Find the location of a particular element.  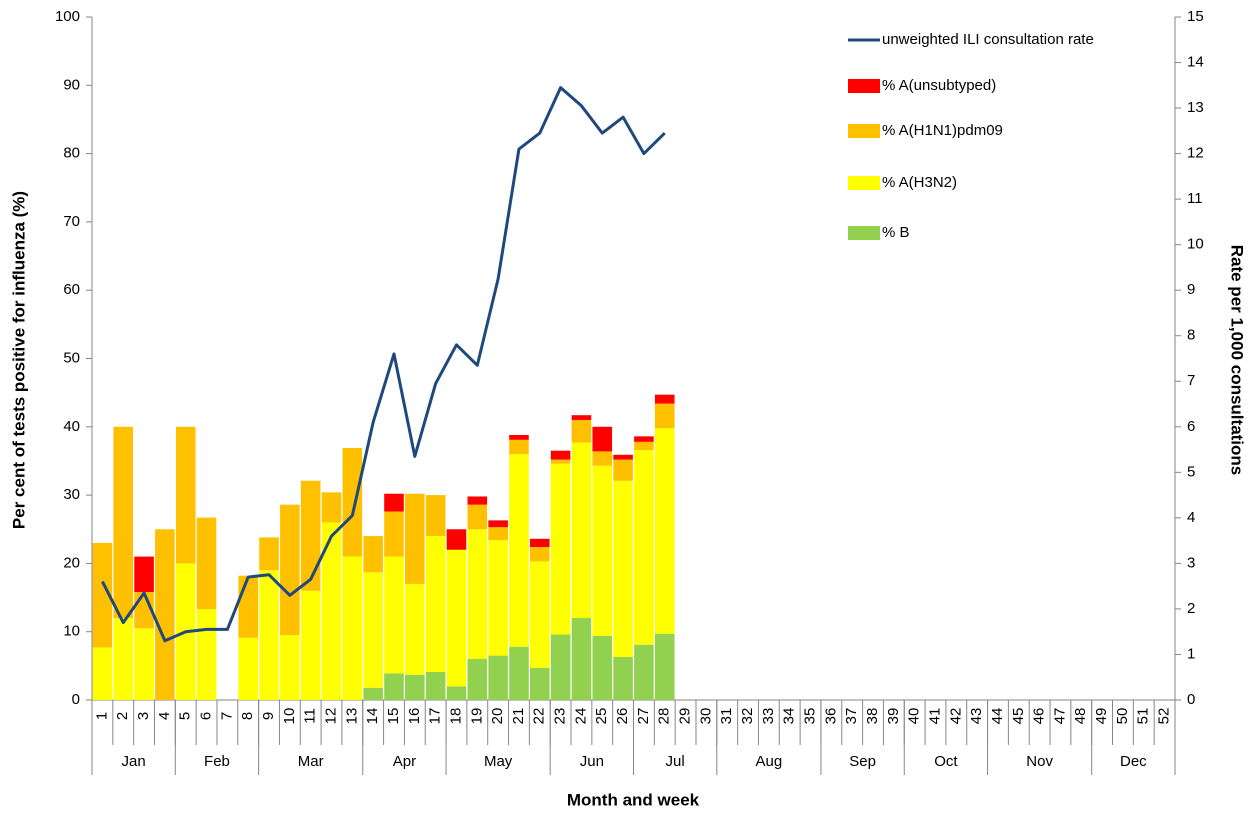

x-tick-label: 42 is located at coordinates (955, 716).